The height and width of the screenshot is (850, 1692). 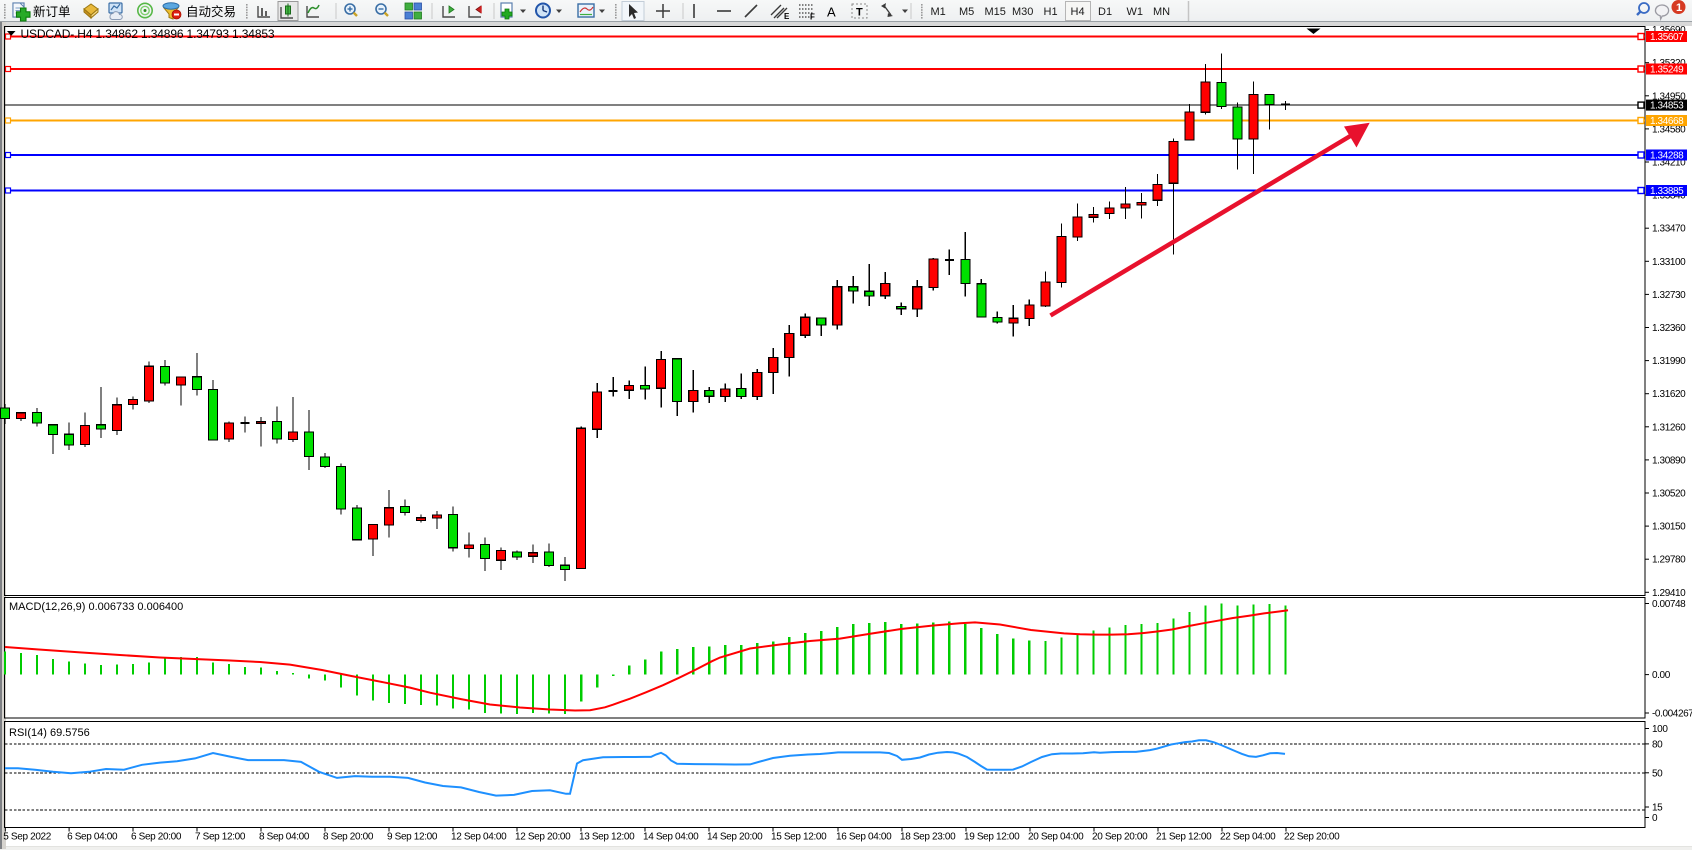 What do you see at coordinates (479, 837) in the screenshot?
I see `svg-text: 12 Sep 04:00` at bounding box center [479, 837].